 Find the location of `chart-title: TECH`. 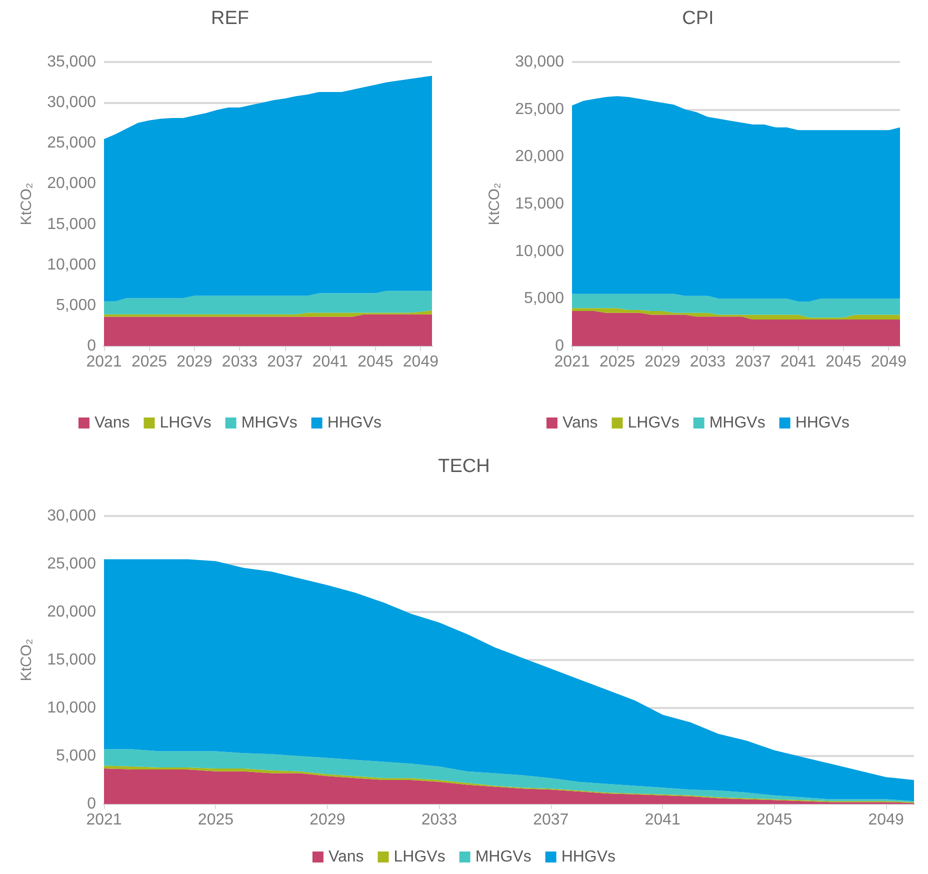

chart-title: TECH is located at coordinates (464, 466).